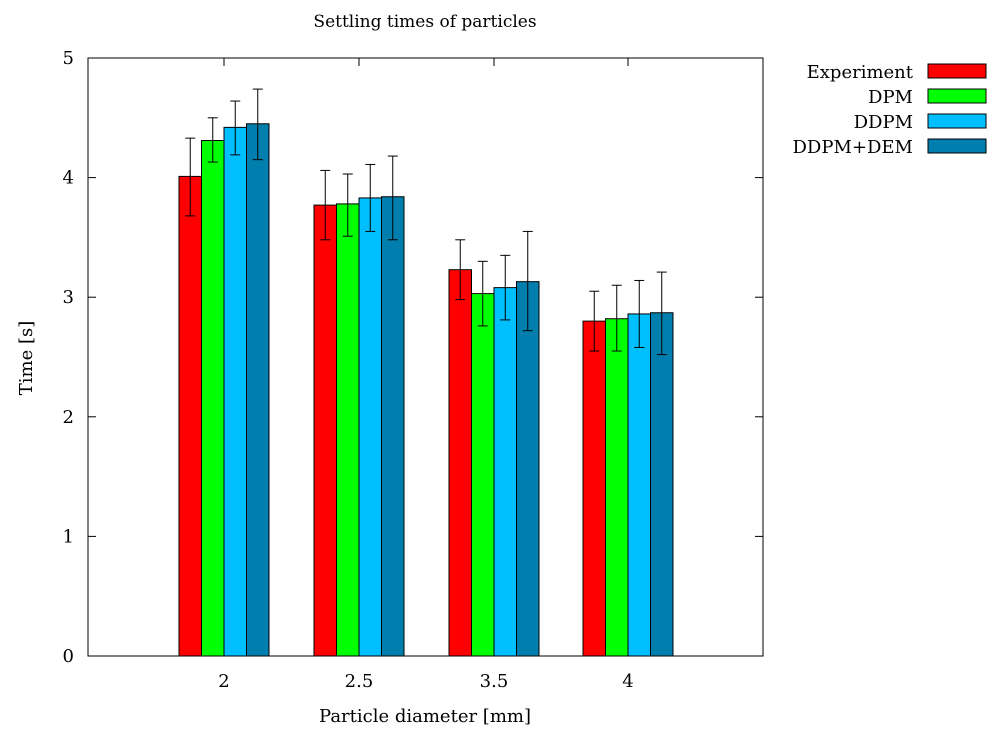 The image size is (989, 731). I want to click on legend-label: DPM, so click(890, 97).